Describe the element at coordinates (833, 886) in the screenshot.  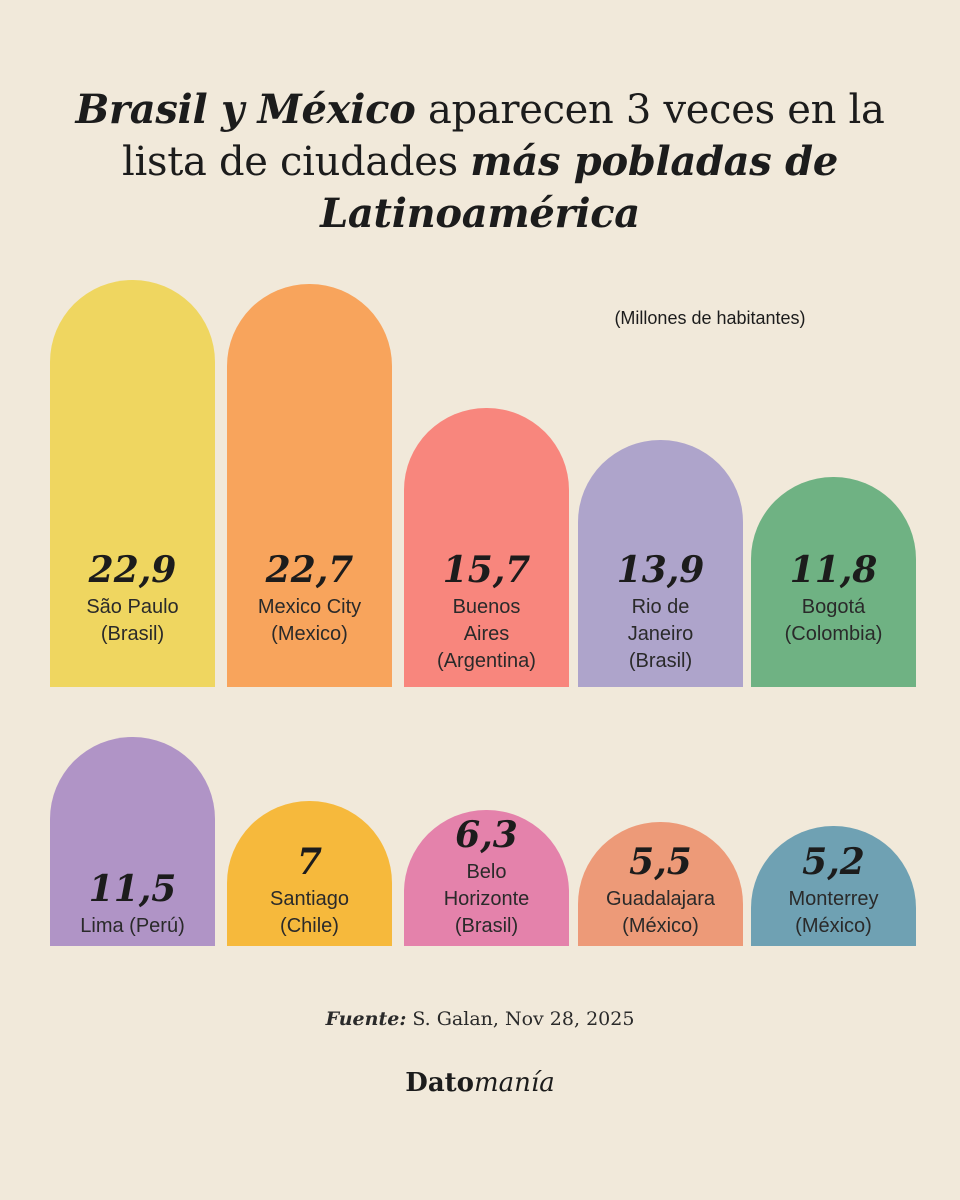
I see `bar: 5,2 Monterrey (México)` at that location.